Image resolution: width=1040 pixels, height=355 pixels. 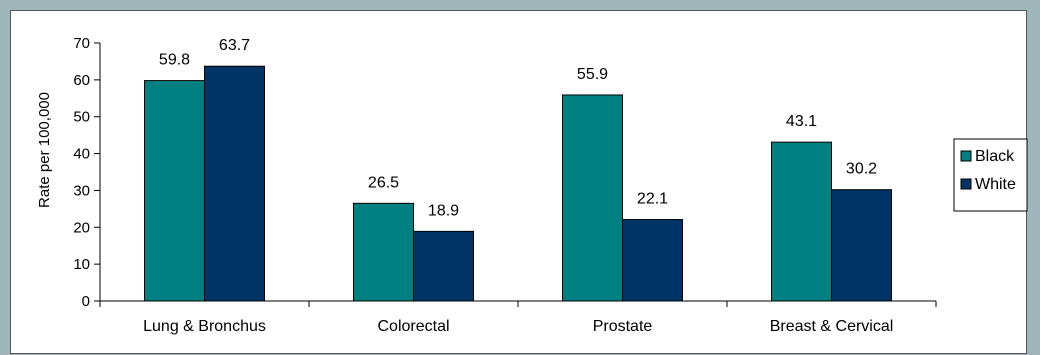 I want to click on x-tick-label: Breast & Cervical, so click(x=832, y=326).